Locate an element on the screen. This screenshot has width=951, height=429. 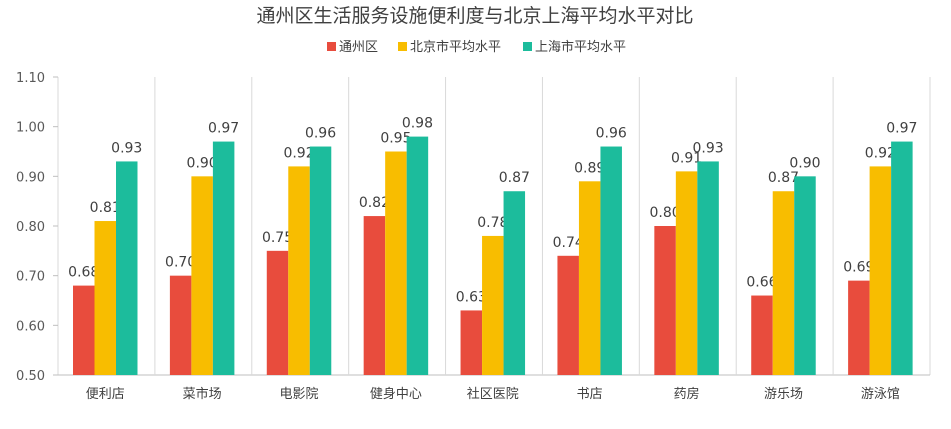
x-tick-label: 药房 is located at coordinates (687, 394).